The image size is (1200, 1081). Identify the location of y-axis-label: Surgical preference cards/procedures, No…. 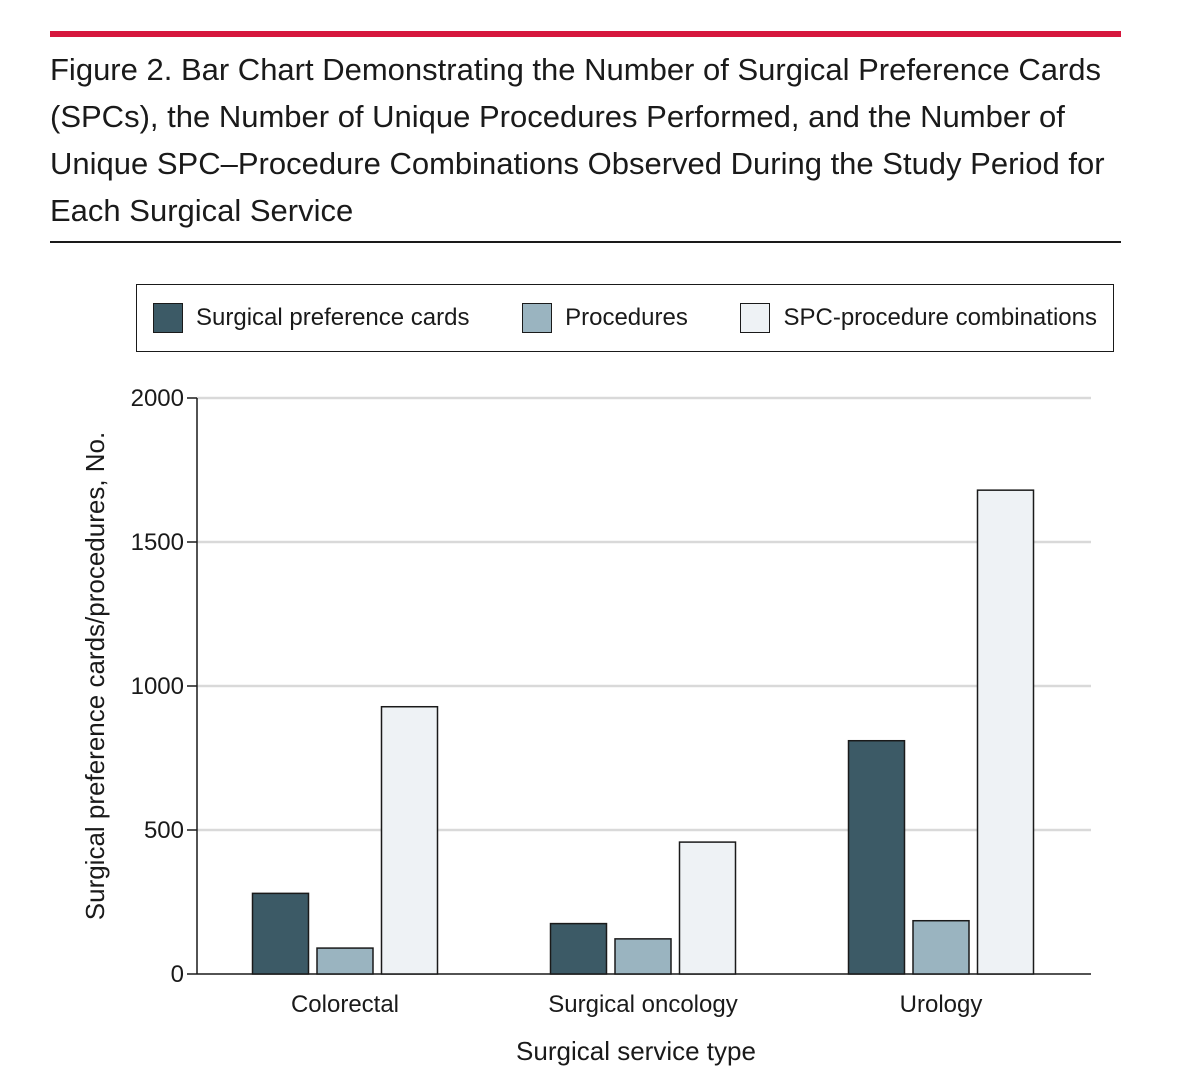
(95, 676).